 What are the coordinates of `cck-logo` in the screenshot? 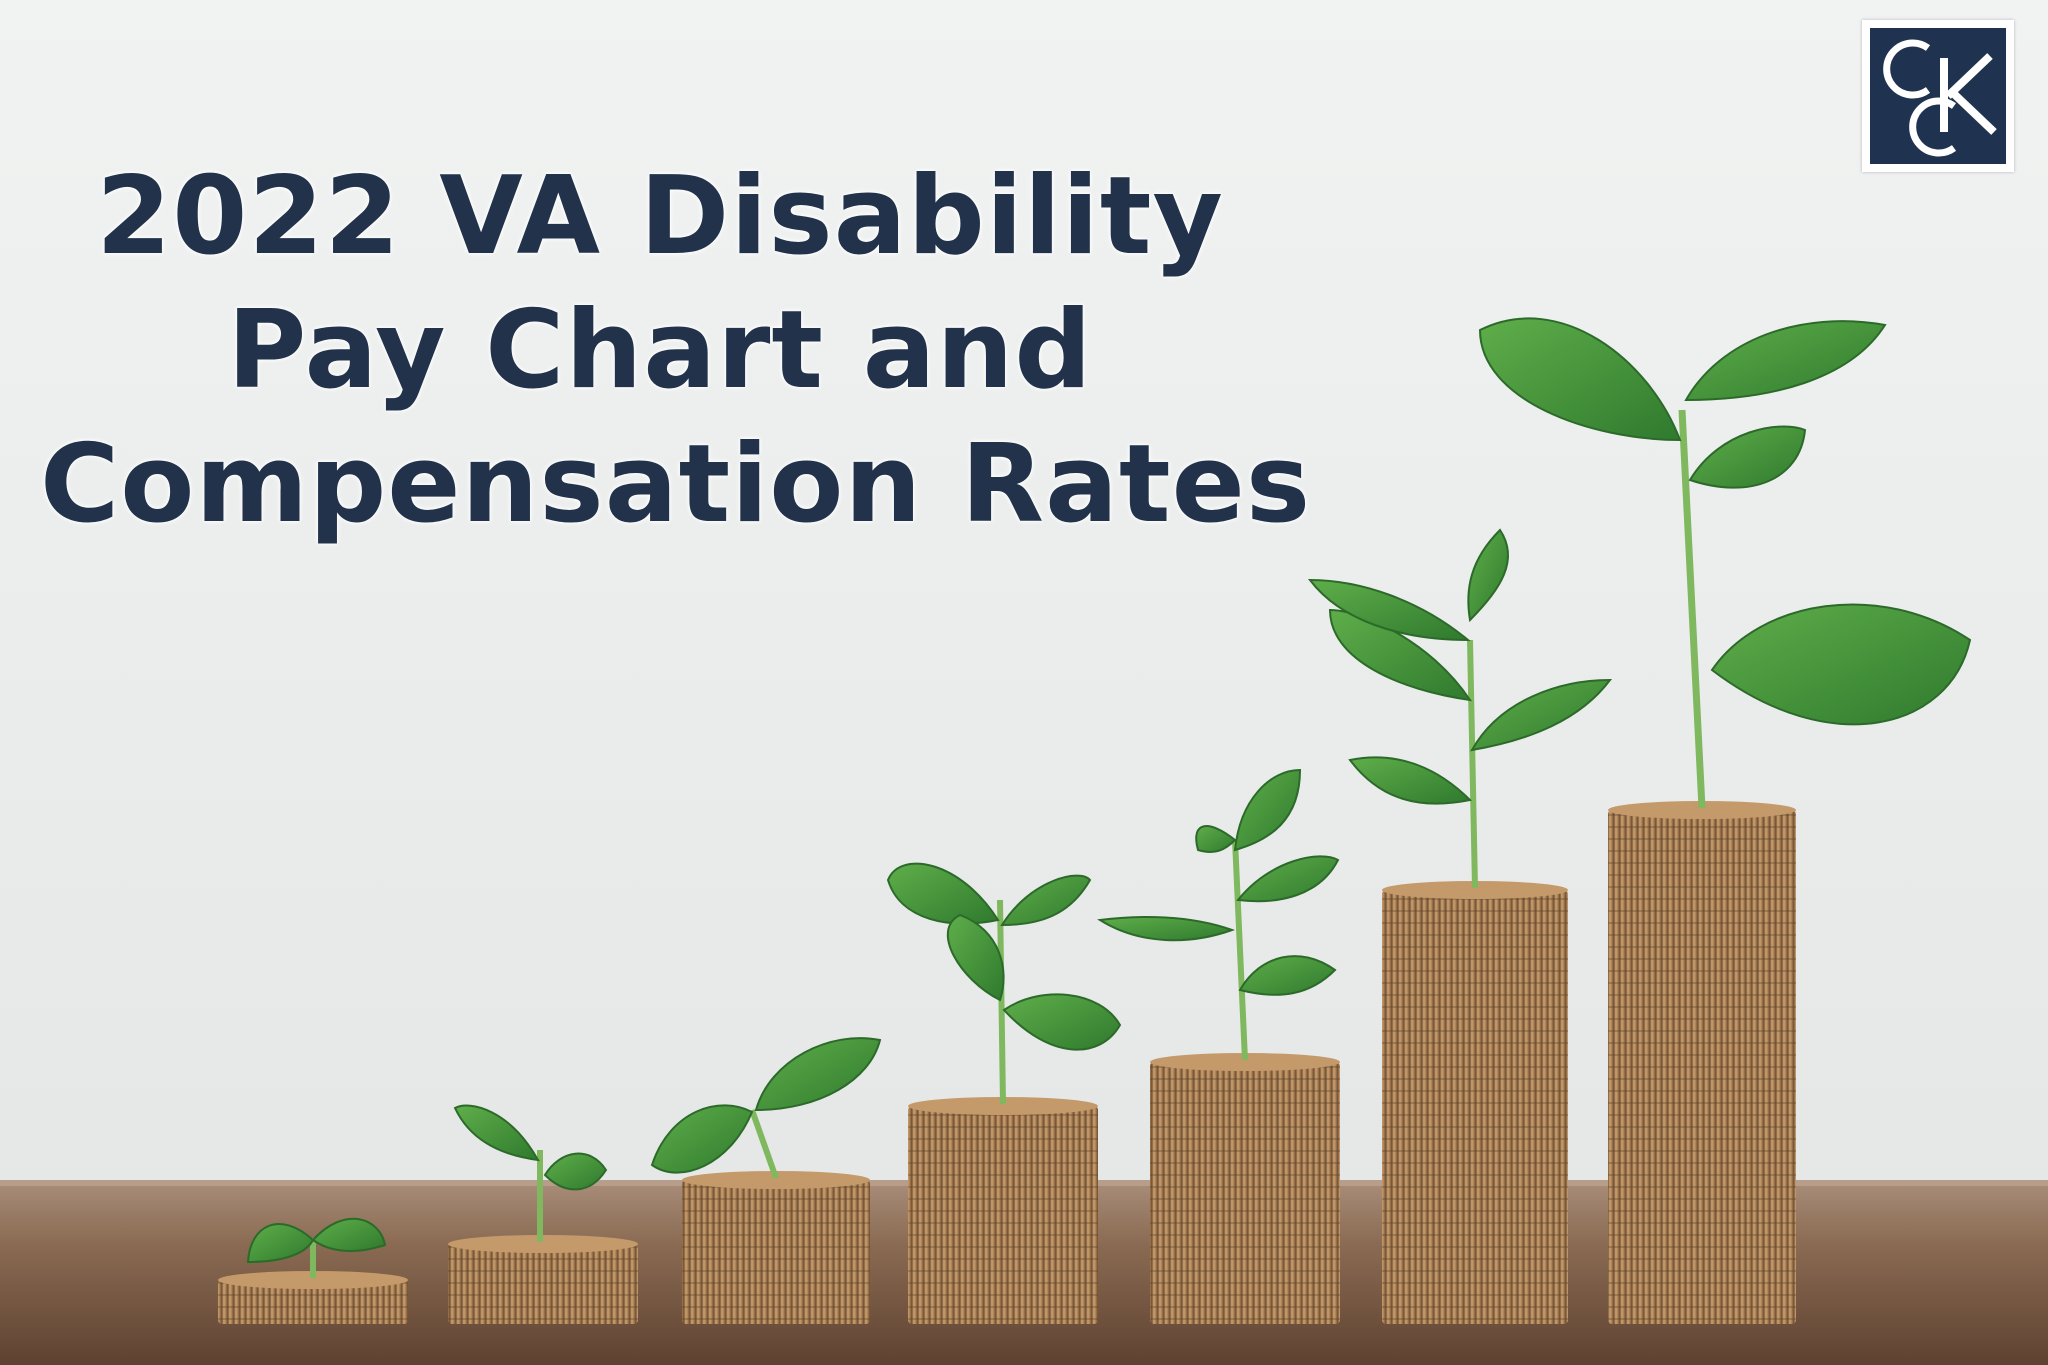 It's located at (1938, 96).